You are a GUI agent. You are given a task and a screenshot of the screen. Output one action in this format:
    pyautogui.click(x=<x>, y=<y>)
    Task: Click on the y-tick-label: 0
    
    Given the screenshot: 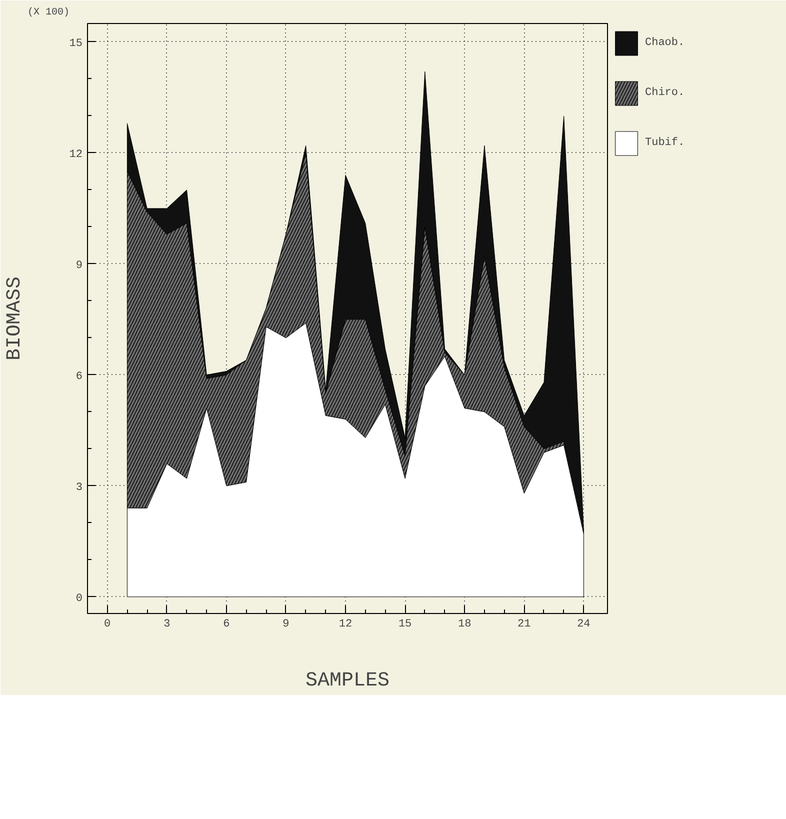 What is the action you would take?
    pyautogui.click(x=79, y=598)
    